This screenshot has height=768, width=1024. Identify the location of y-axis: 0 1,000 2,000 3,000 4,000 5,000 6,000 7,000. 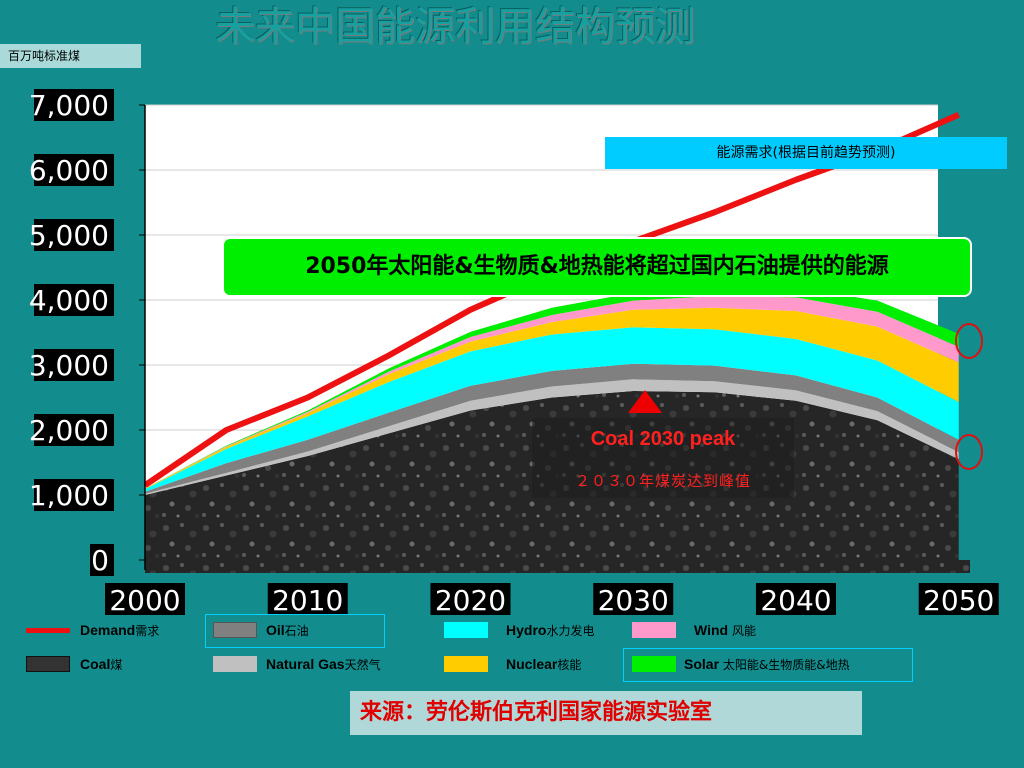
(87, 333).